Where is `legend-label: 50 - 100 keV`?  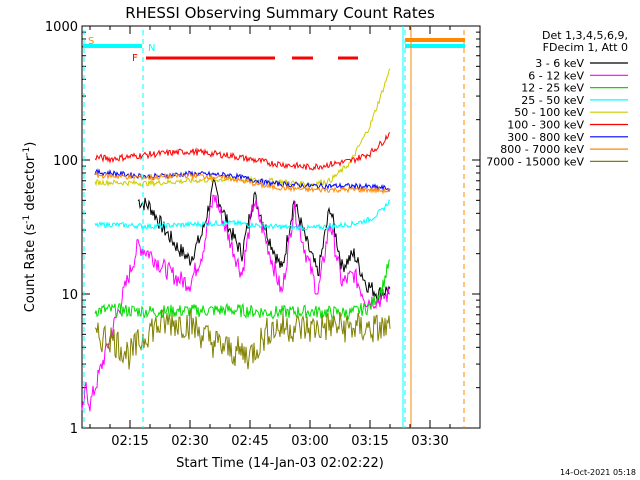
legend-label: 50 - 100 keV is located at coordinates (549, 112).